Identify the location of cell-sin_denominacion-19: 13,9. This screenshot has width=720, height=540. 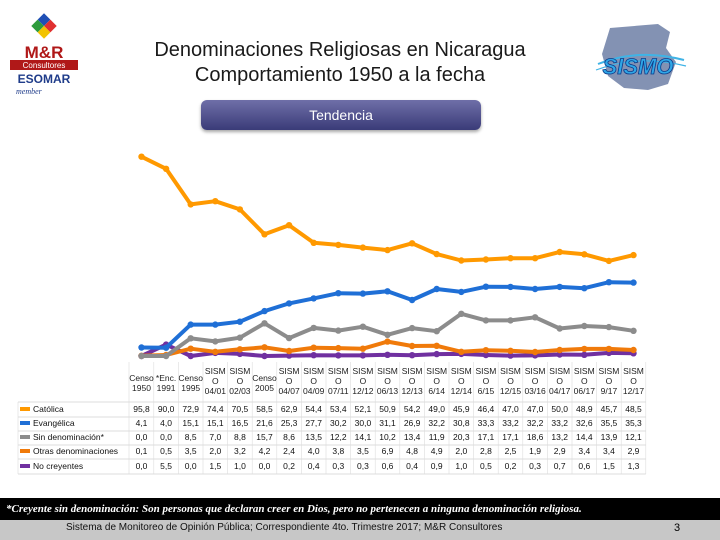
(609, 437).